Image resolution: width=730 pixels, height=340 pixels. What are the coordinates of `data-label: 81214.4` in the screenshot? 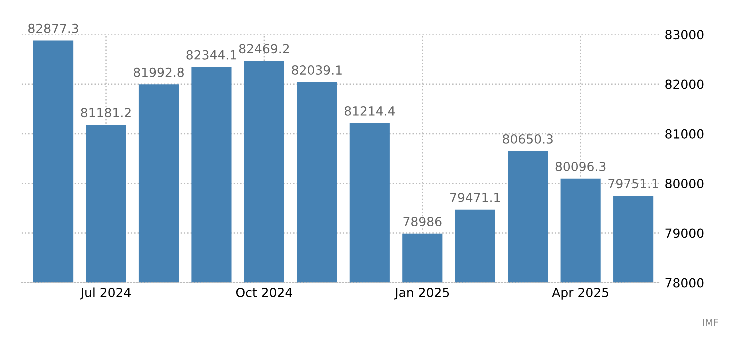 It's located at (370, 111).